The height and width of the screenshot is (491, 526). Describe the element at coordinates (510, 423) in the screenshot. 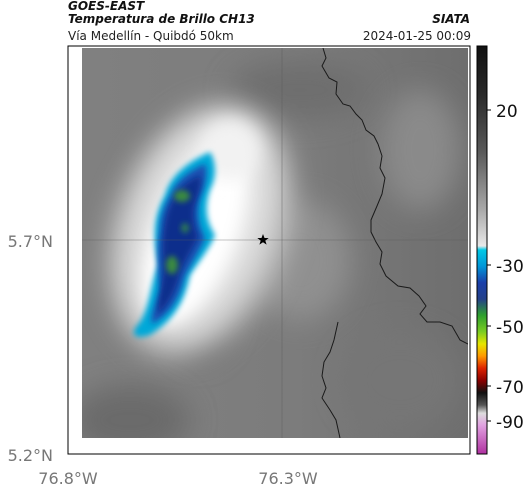

I see `colorbar-tick-label: -90` at that location.